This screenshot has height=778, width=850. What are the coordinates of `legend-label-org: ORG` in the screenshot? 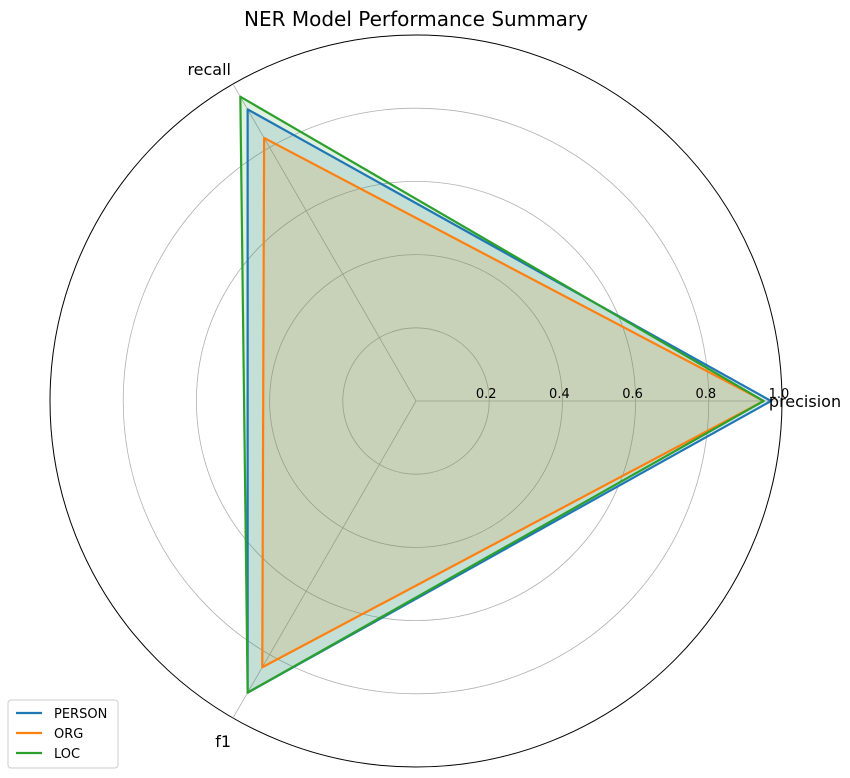 It's located at (68, 734).